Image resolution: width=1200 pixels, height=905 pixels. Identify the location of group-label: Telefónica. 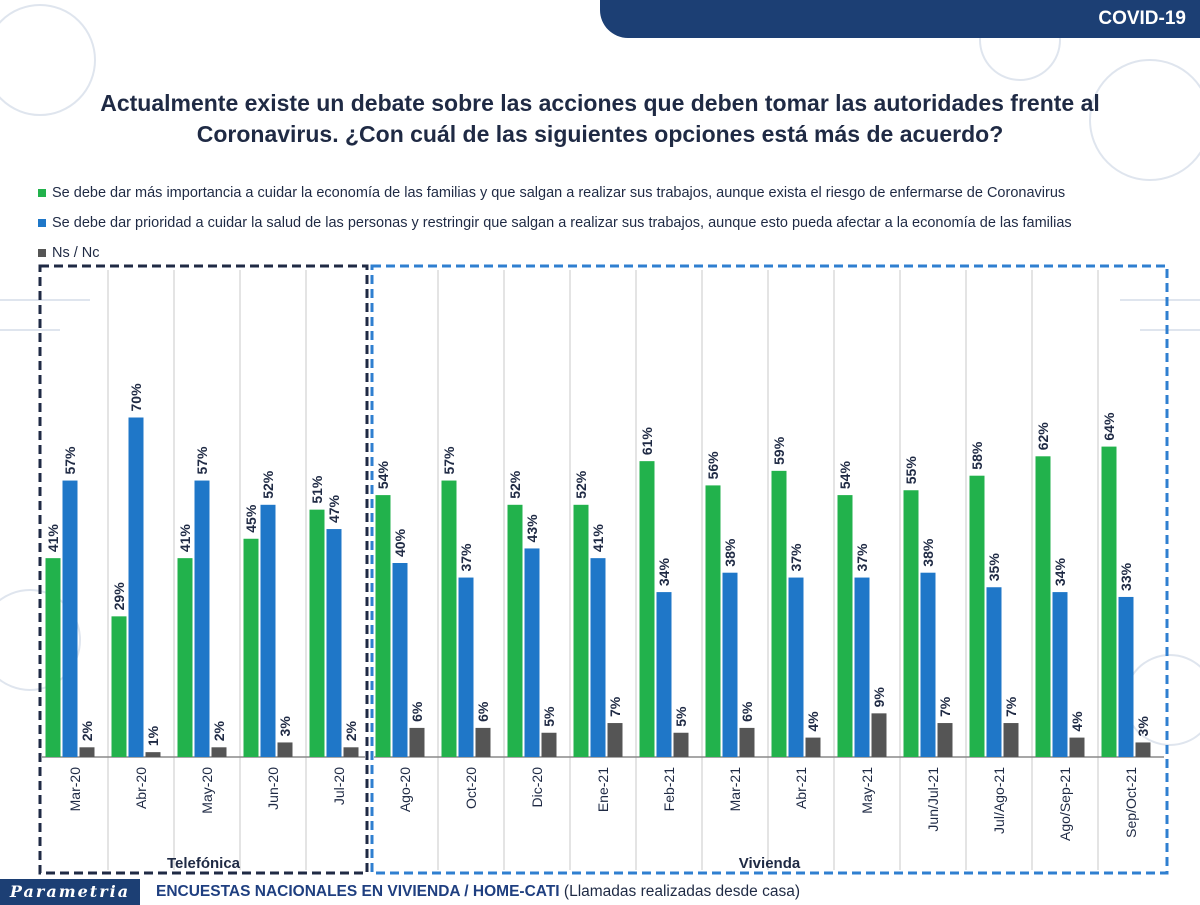
(204, 863).